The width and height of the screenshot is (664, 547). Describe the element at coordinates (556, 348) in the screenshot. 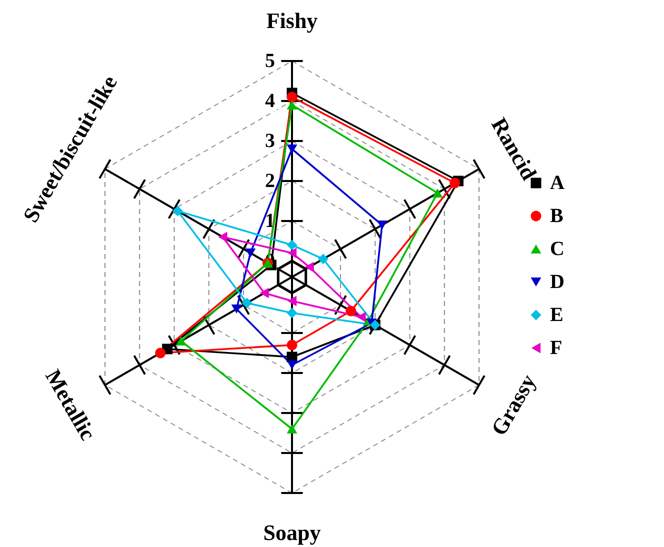

I see `legend-label: F` at that location.